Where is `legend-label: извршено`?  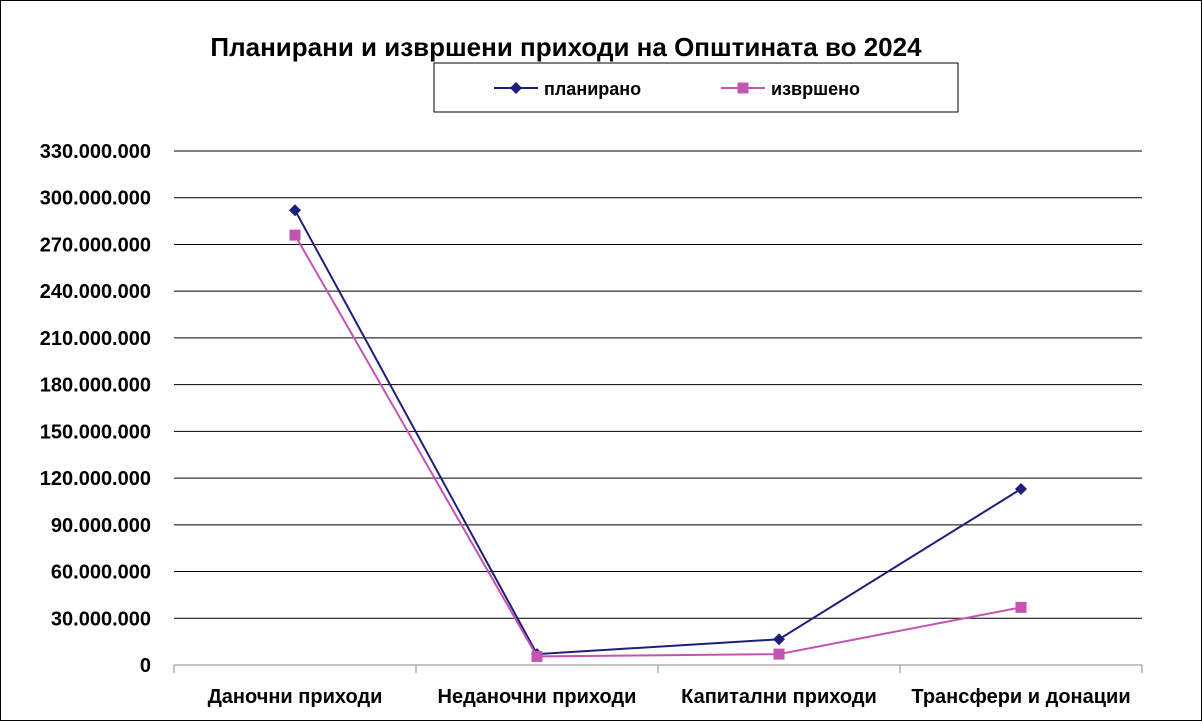
legend-label: извршено is located at coordinates (815, 89).